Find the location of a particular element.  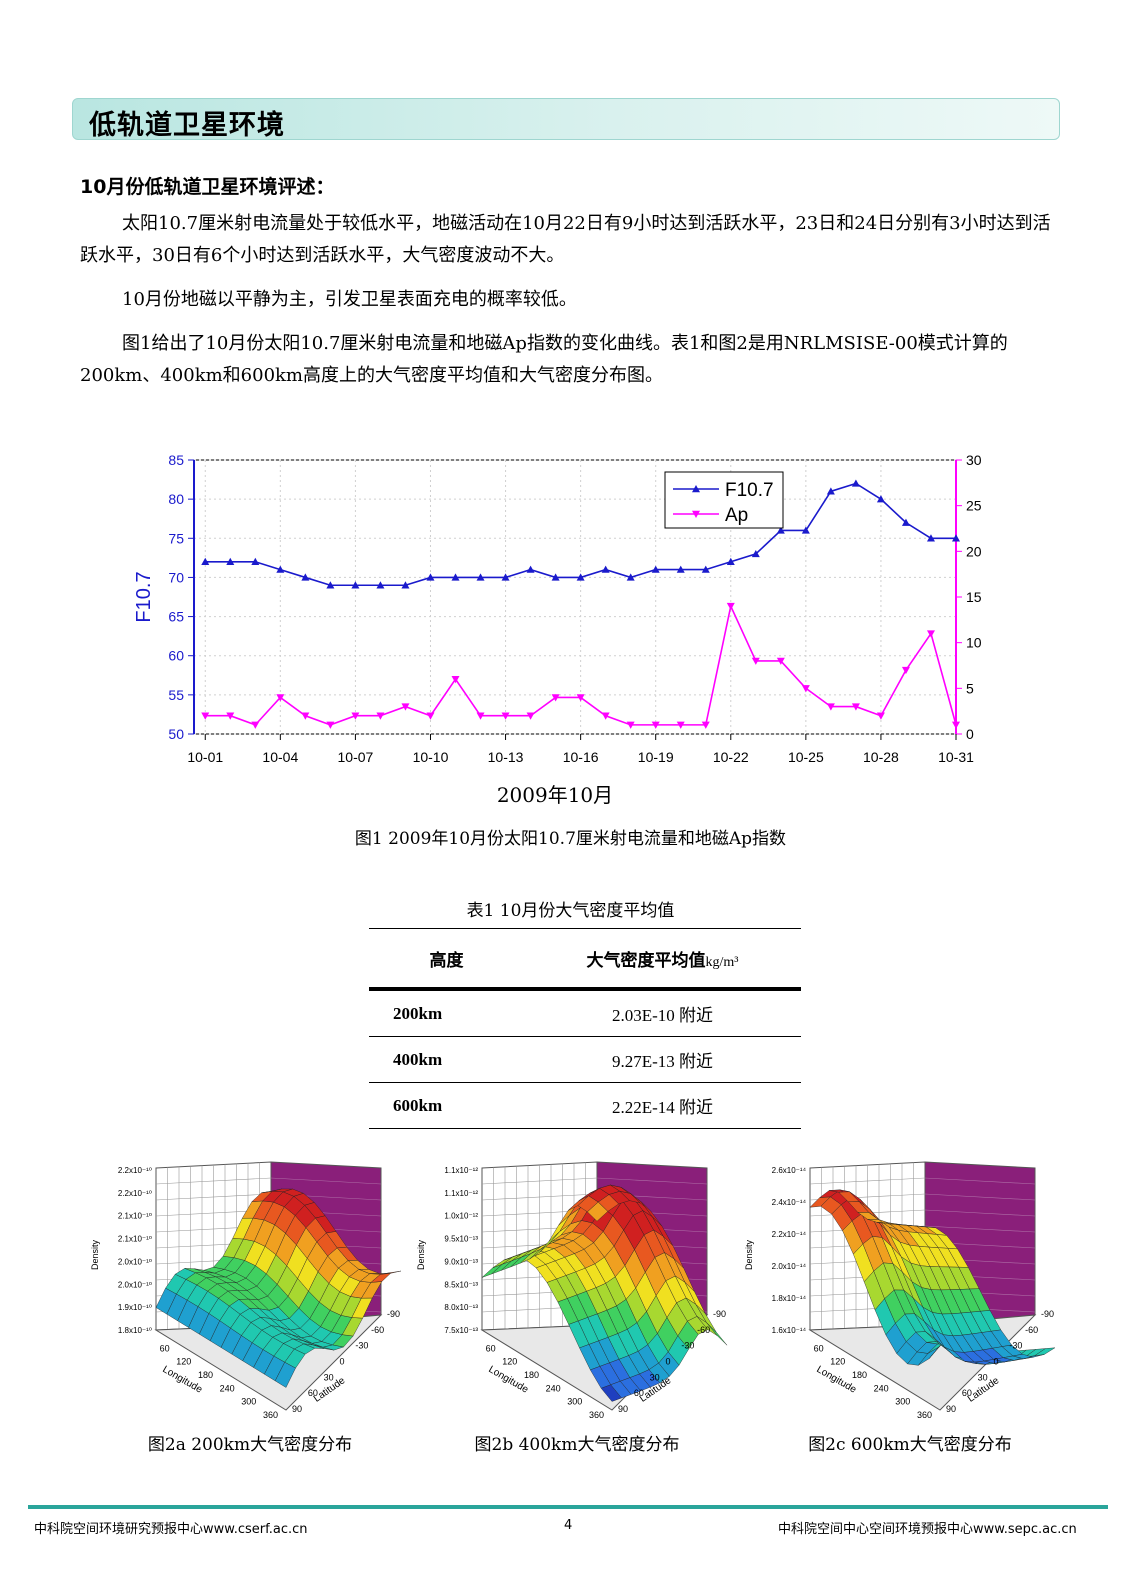

x-tick-label: 10-01 is located at coordinates (205, 757).